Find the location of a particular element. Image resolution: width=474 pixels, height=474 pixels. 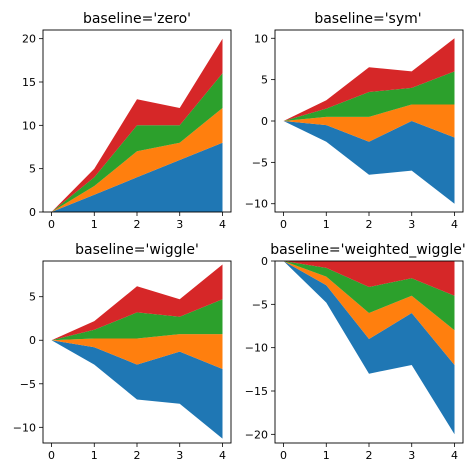

chart-title: baseline='wiggle' is located at coordinates (137, 250).